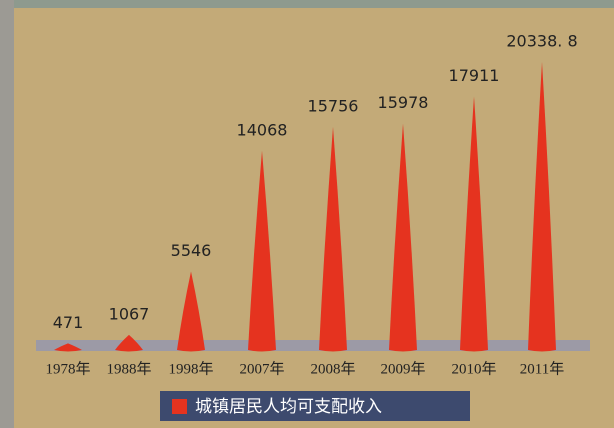 The width and height of the screenshot is (614, 428). I want to click on x-tick-label: 2011年, so click(542, 368).